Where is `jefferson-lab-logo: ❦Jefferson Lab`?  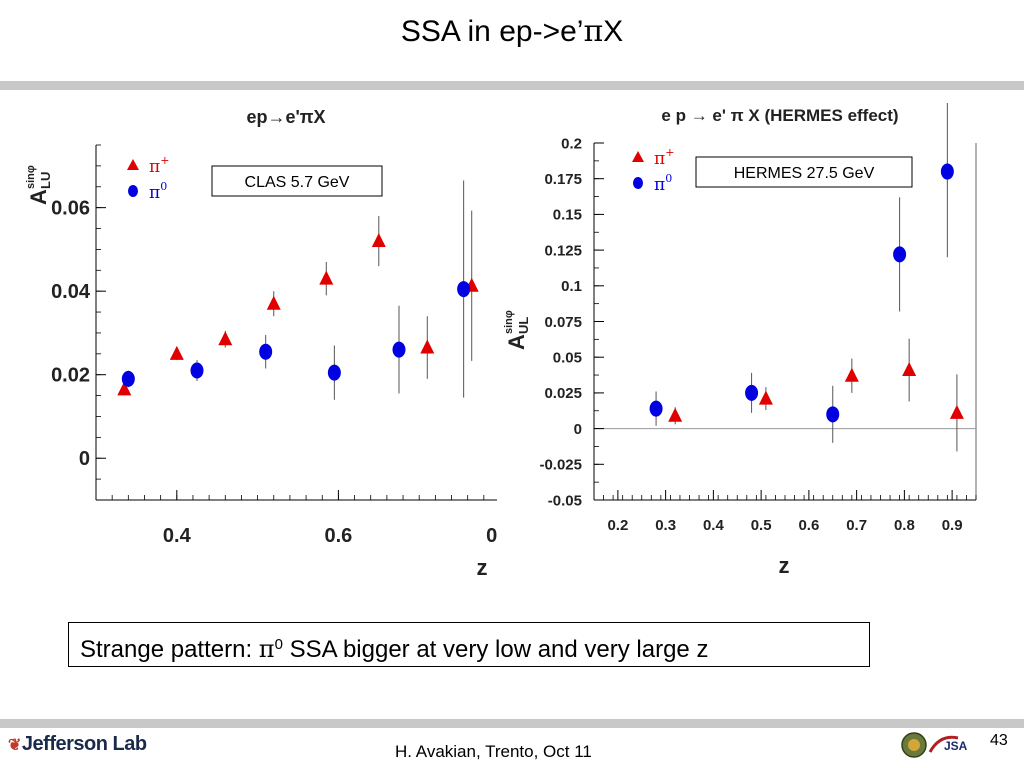
jefferson-lab-logo: ❦Jefferson Lab is located at coordinates (77, 744).